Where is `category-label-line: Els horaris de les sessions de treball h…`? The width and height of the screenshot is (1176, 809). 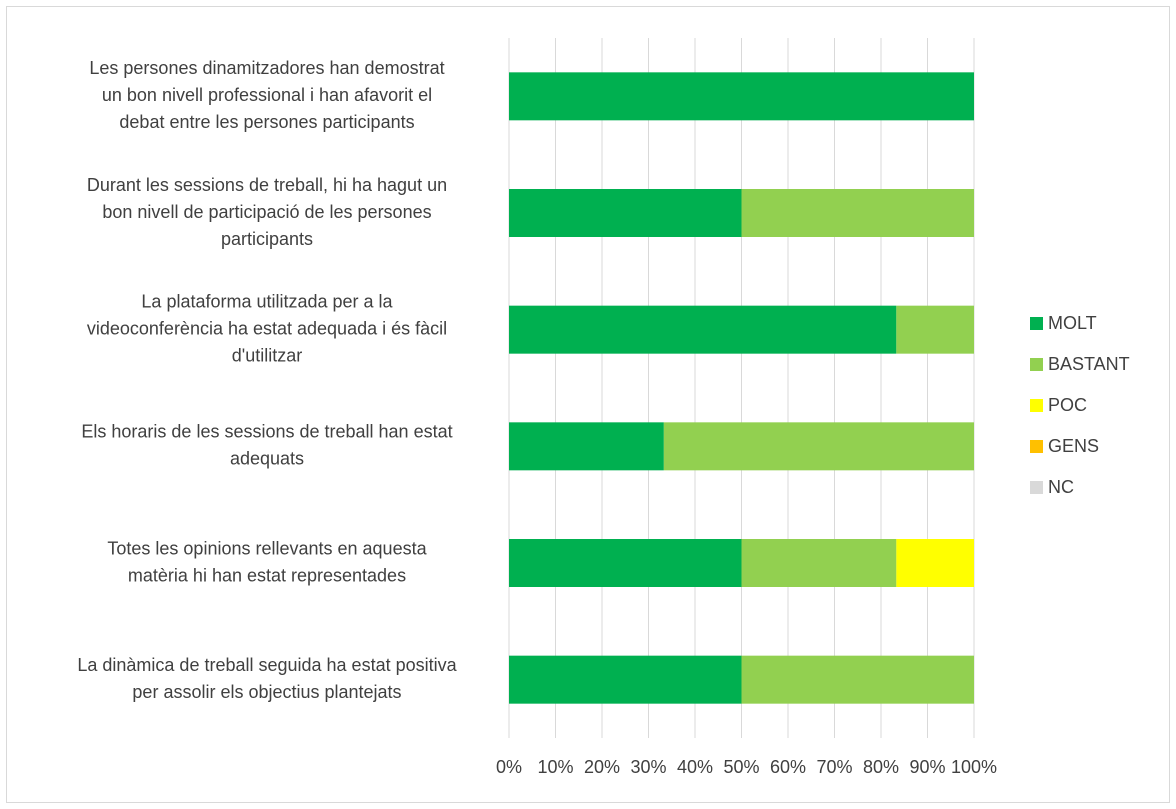 category-label-line: Els horaris de les sessions de treball h… is located at coordinates (266, 432).